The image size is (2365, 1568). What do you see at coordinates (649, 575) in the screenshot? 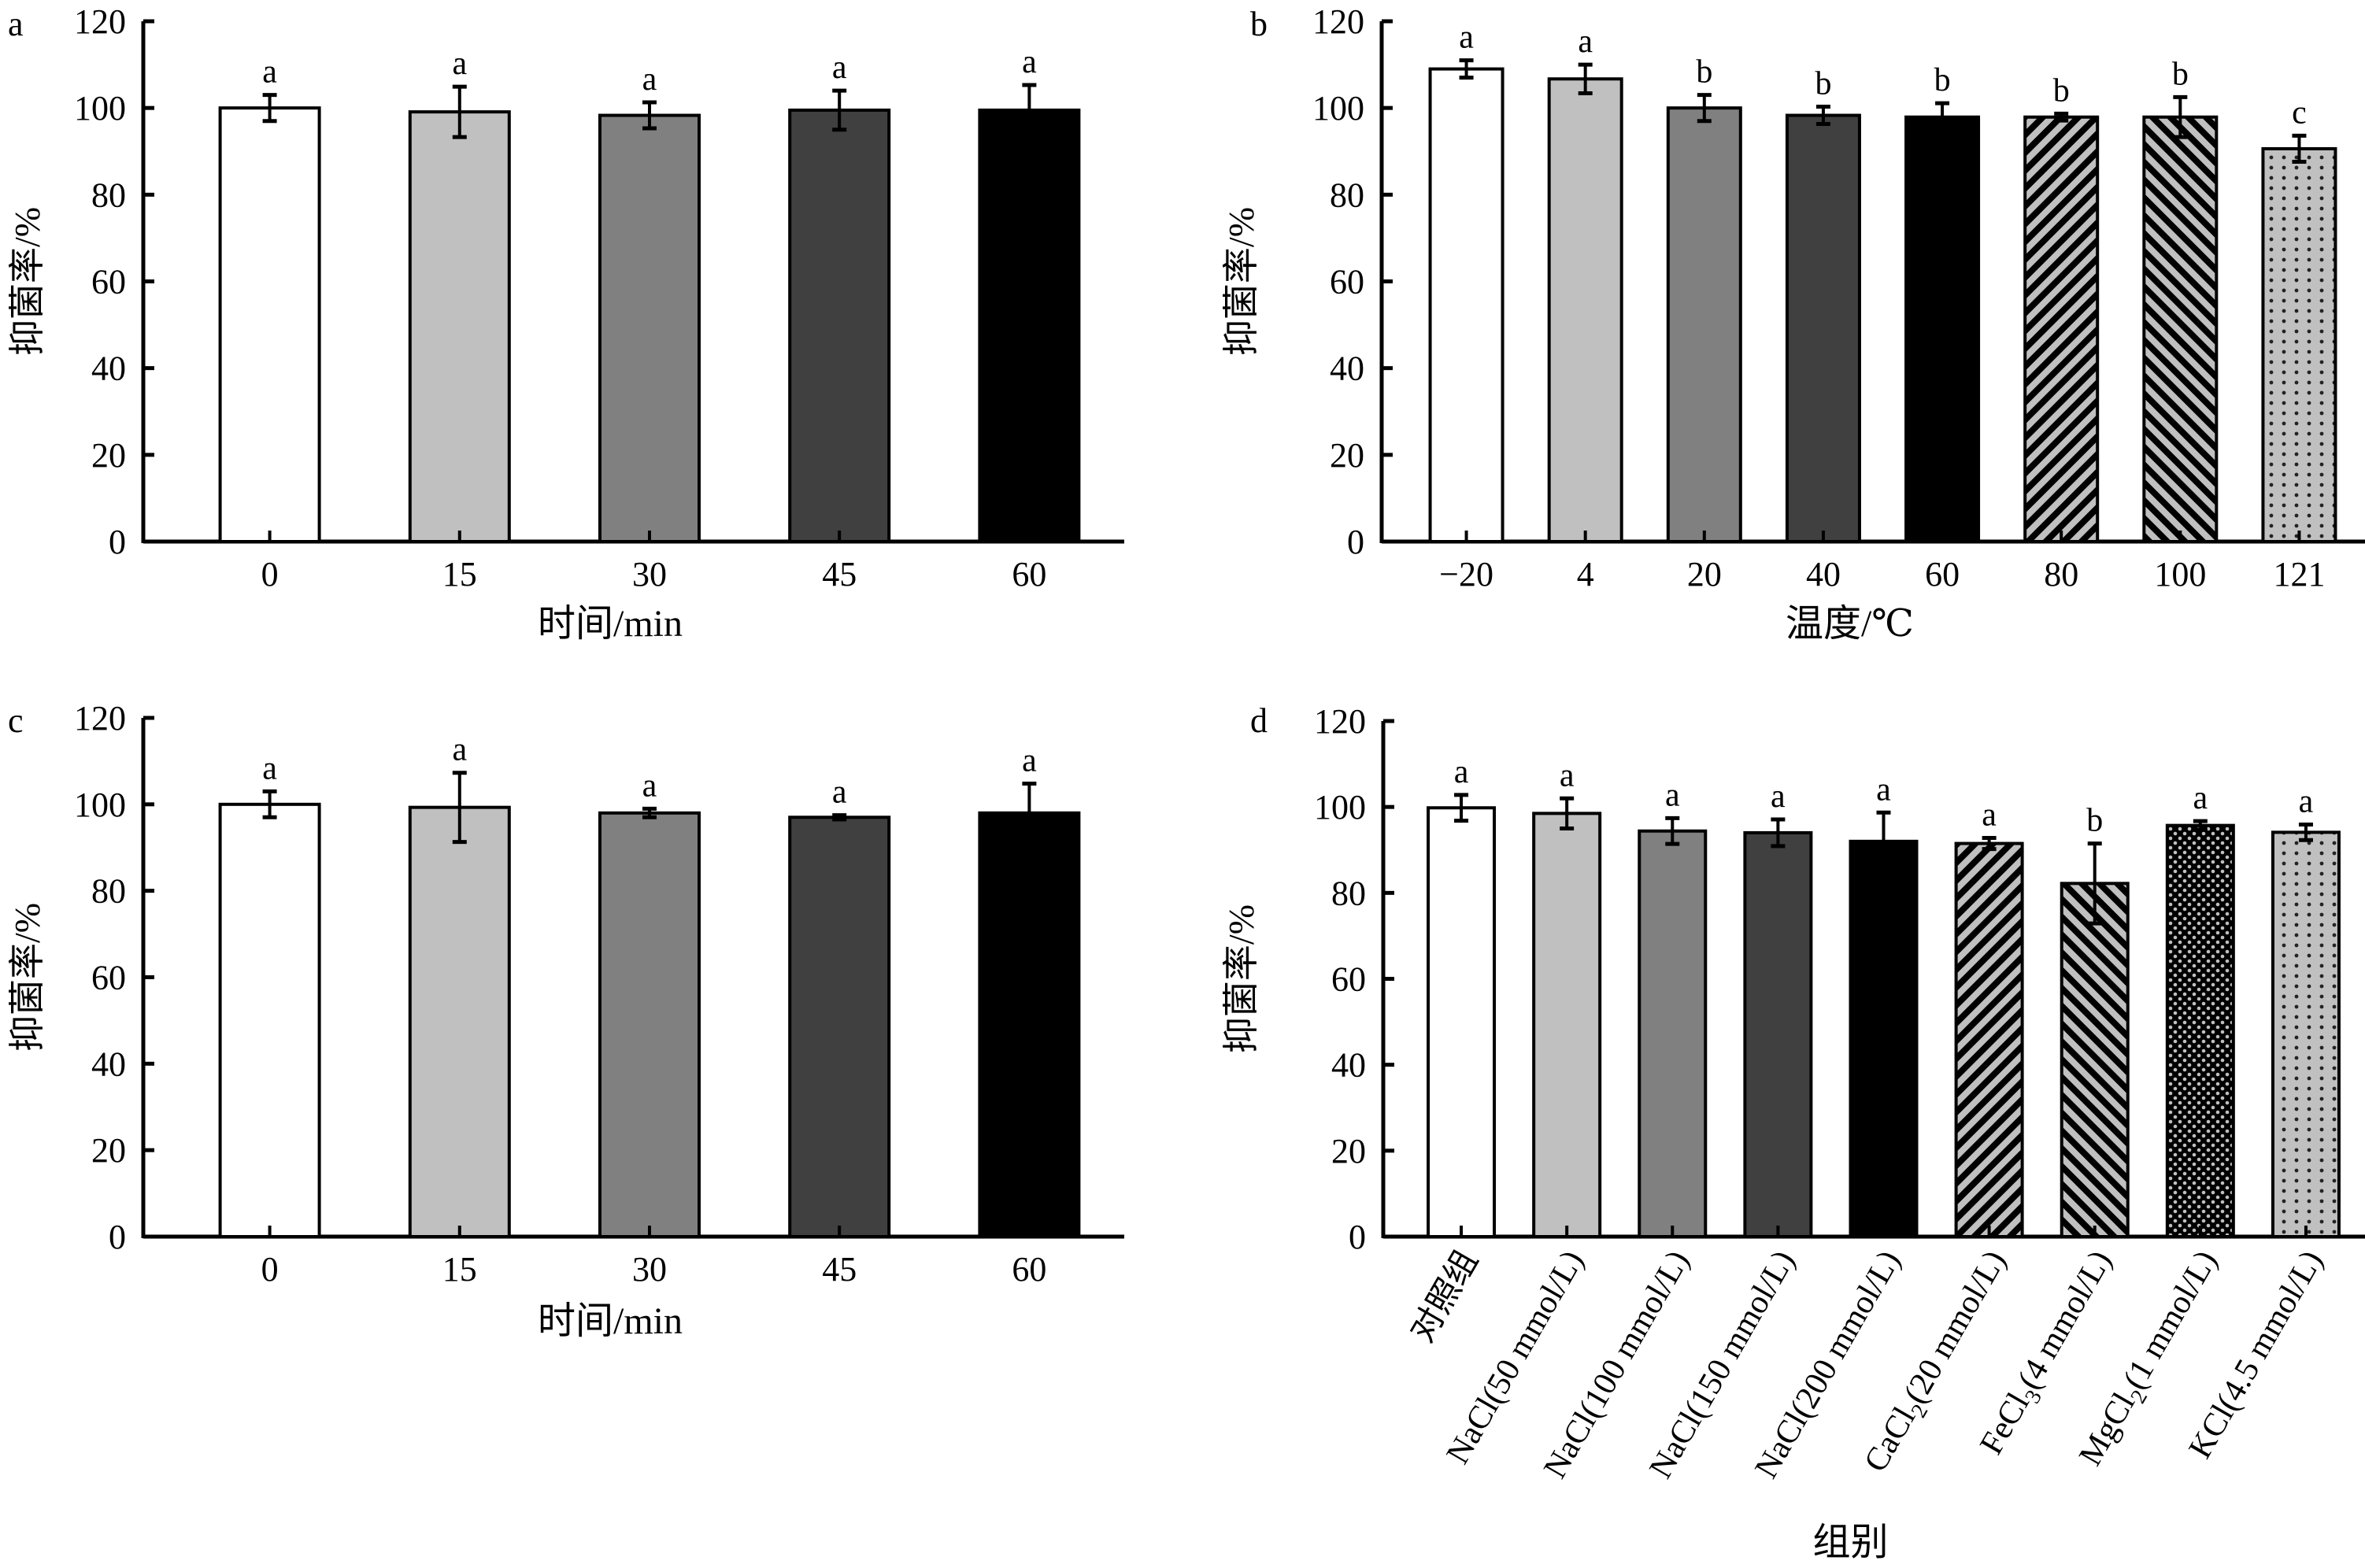
I see `x-tick-label: 30` at bounding box center [649, 575].